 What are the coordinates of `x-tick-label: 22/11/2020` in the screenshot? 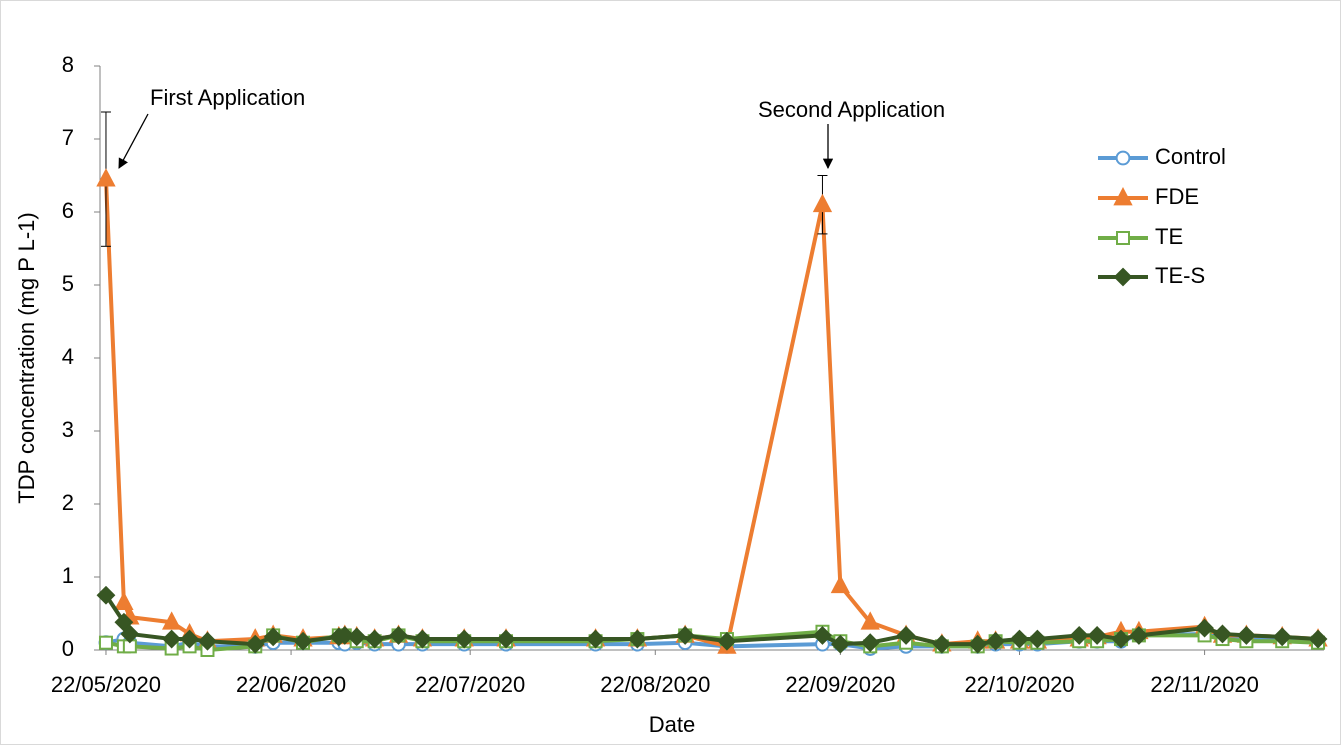 It's located at (1204, 684).